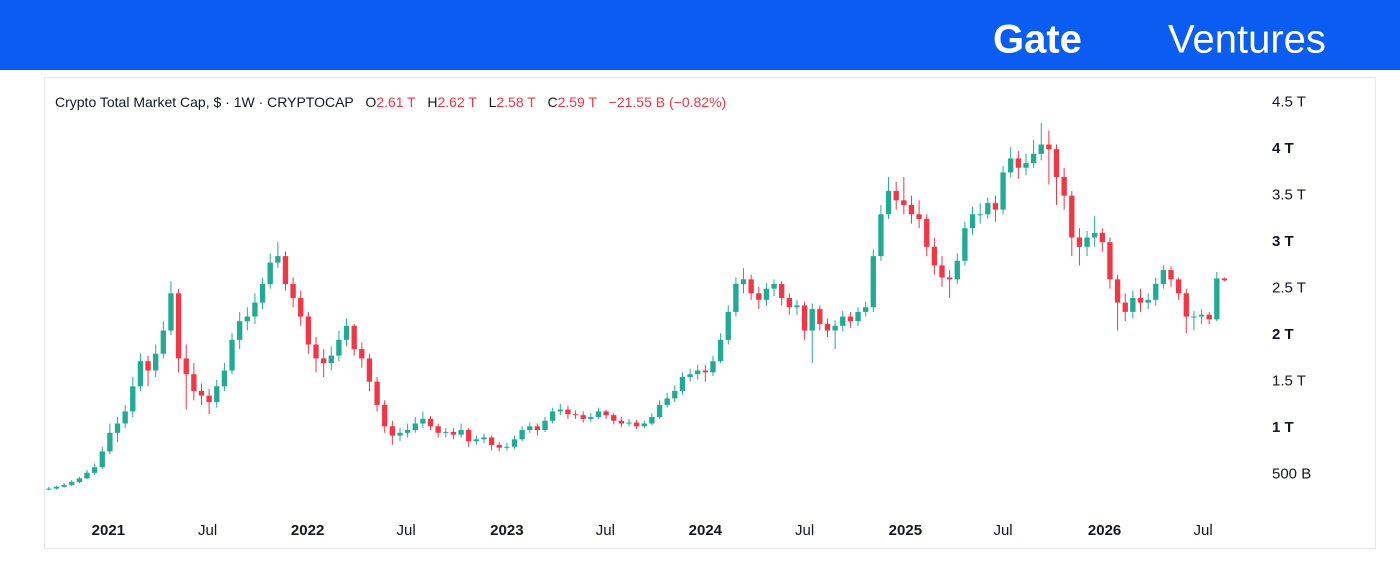  Describe the element at coordinates (1283, 241) in the screenshot. I see `y-tick-label: 3 T` at that location.